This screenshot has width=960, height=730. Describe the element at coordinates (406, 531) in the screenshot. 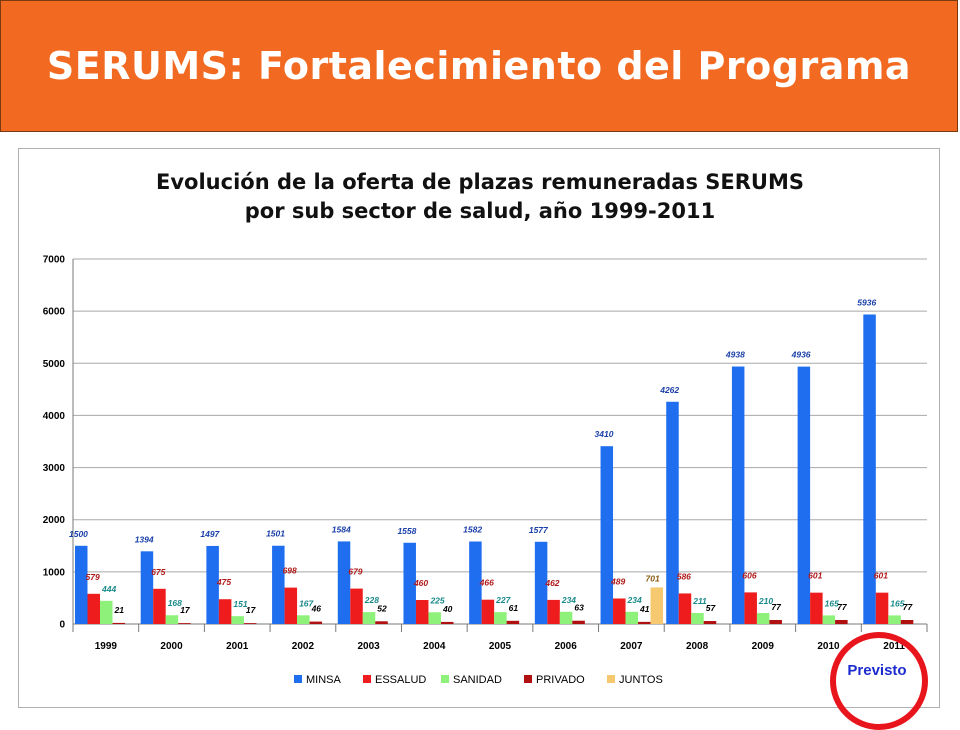

I see `data-label: 1558` at that location.